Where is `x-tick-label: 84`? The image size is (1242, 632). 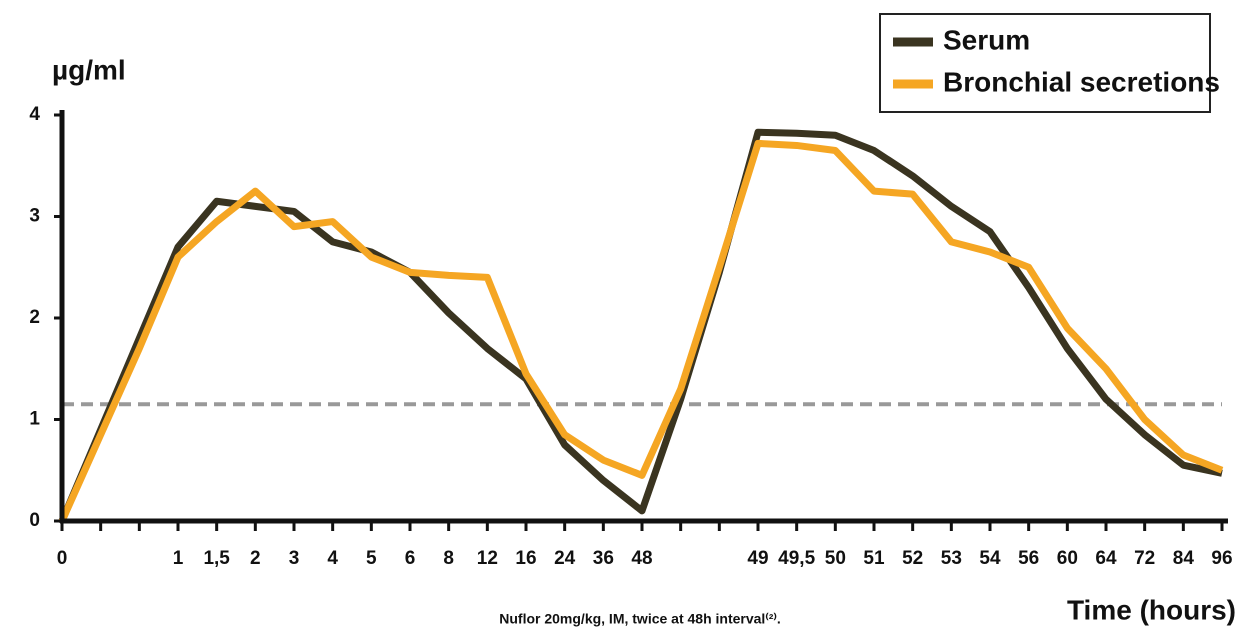
x-tick-label: 84 is located at coordinates (1184, 558).